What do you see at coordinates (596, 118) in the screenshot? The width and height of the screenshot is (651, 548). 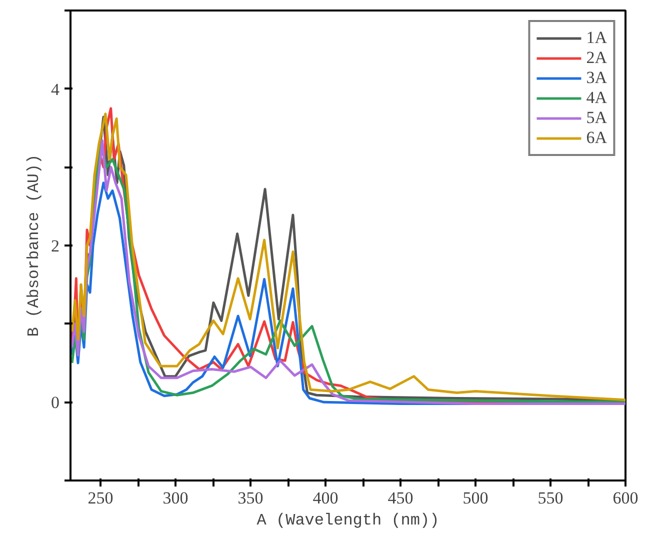 I see `legend-label: 5A` at bounding box center [596, 118].